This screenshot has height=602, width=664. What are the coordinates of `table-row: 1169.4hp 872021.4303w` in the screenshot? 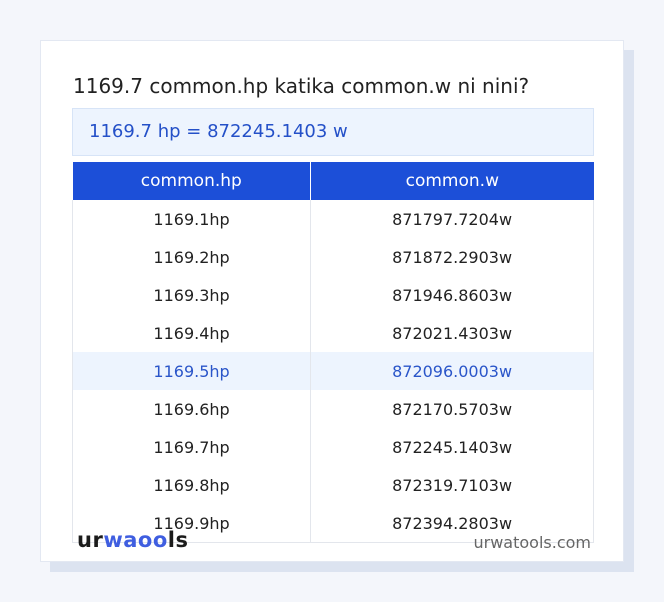 It's located at (332, 333).